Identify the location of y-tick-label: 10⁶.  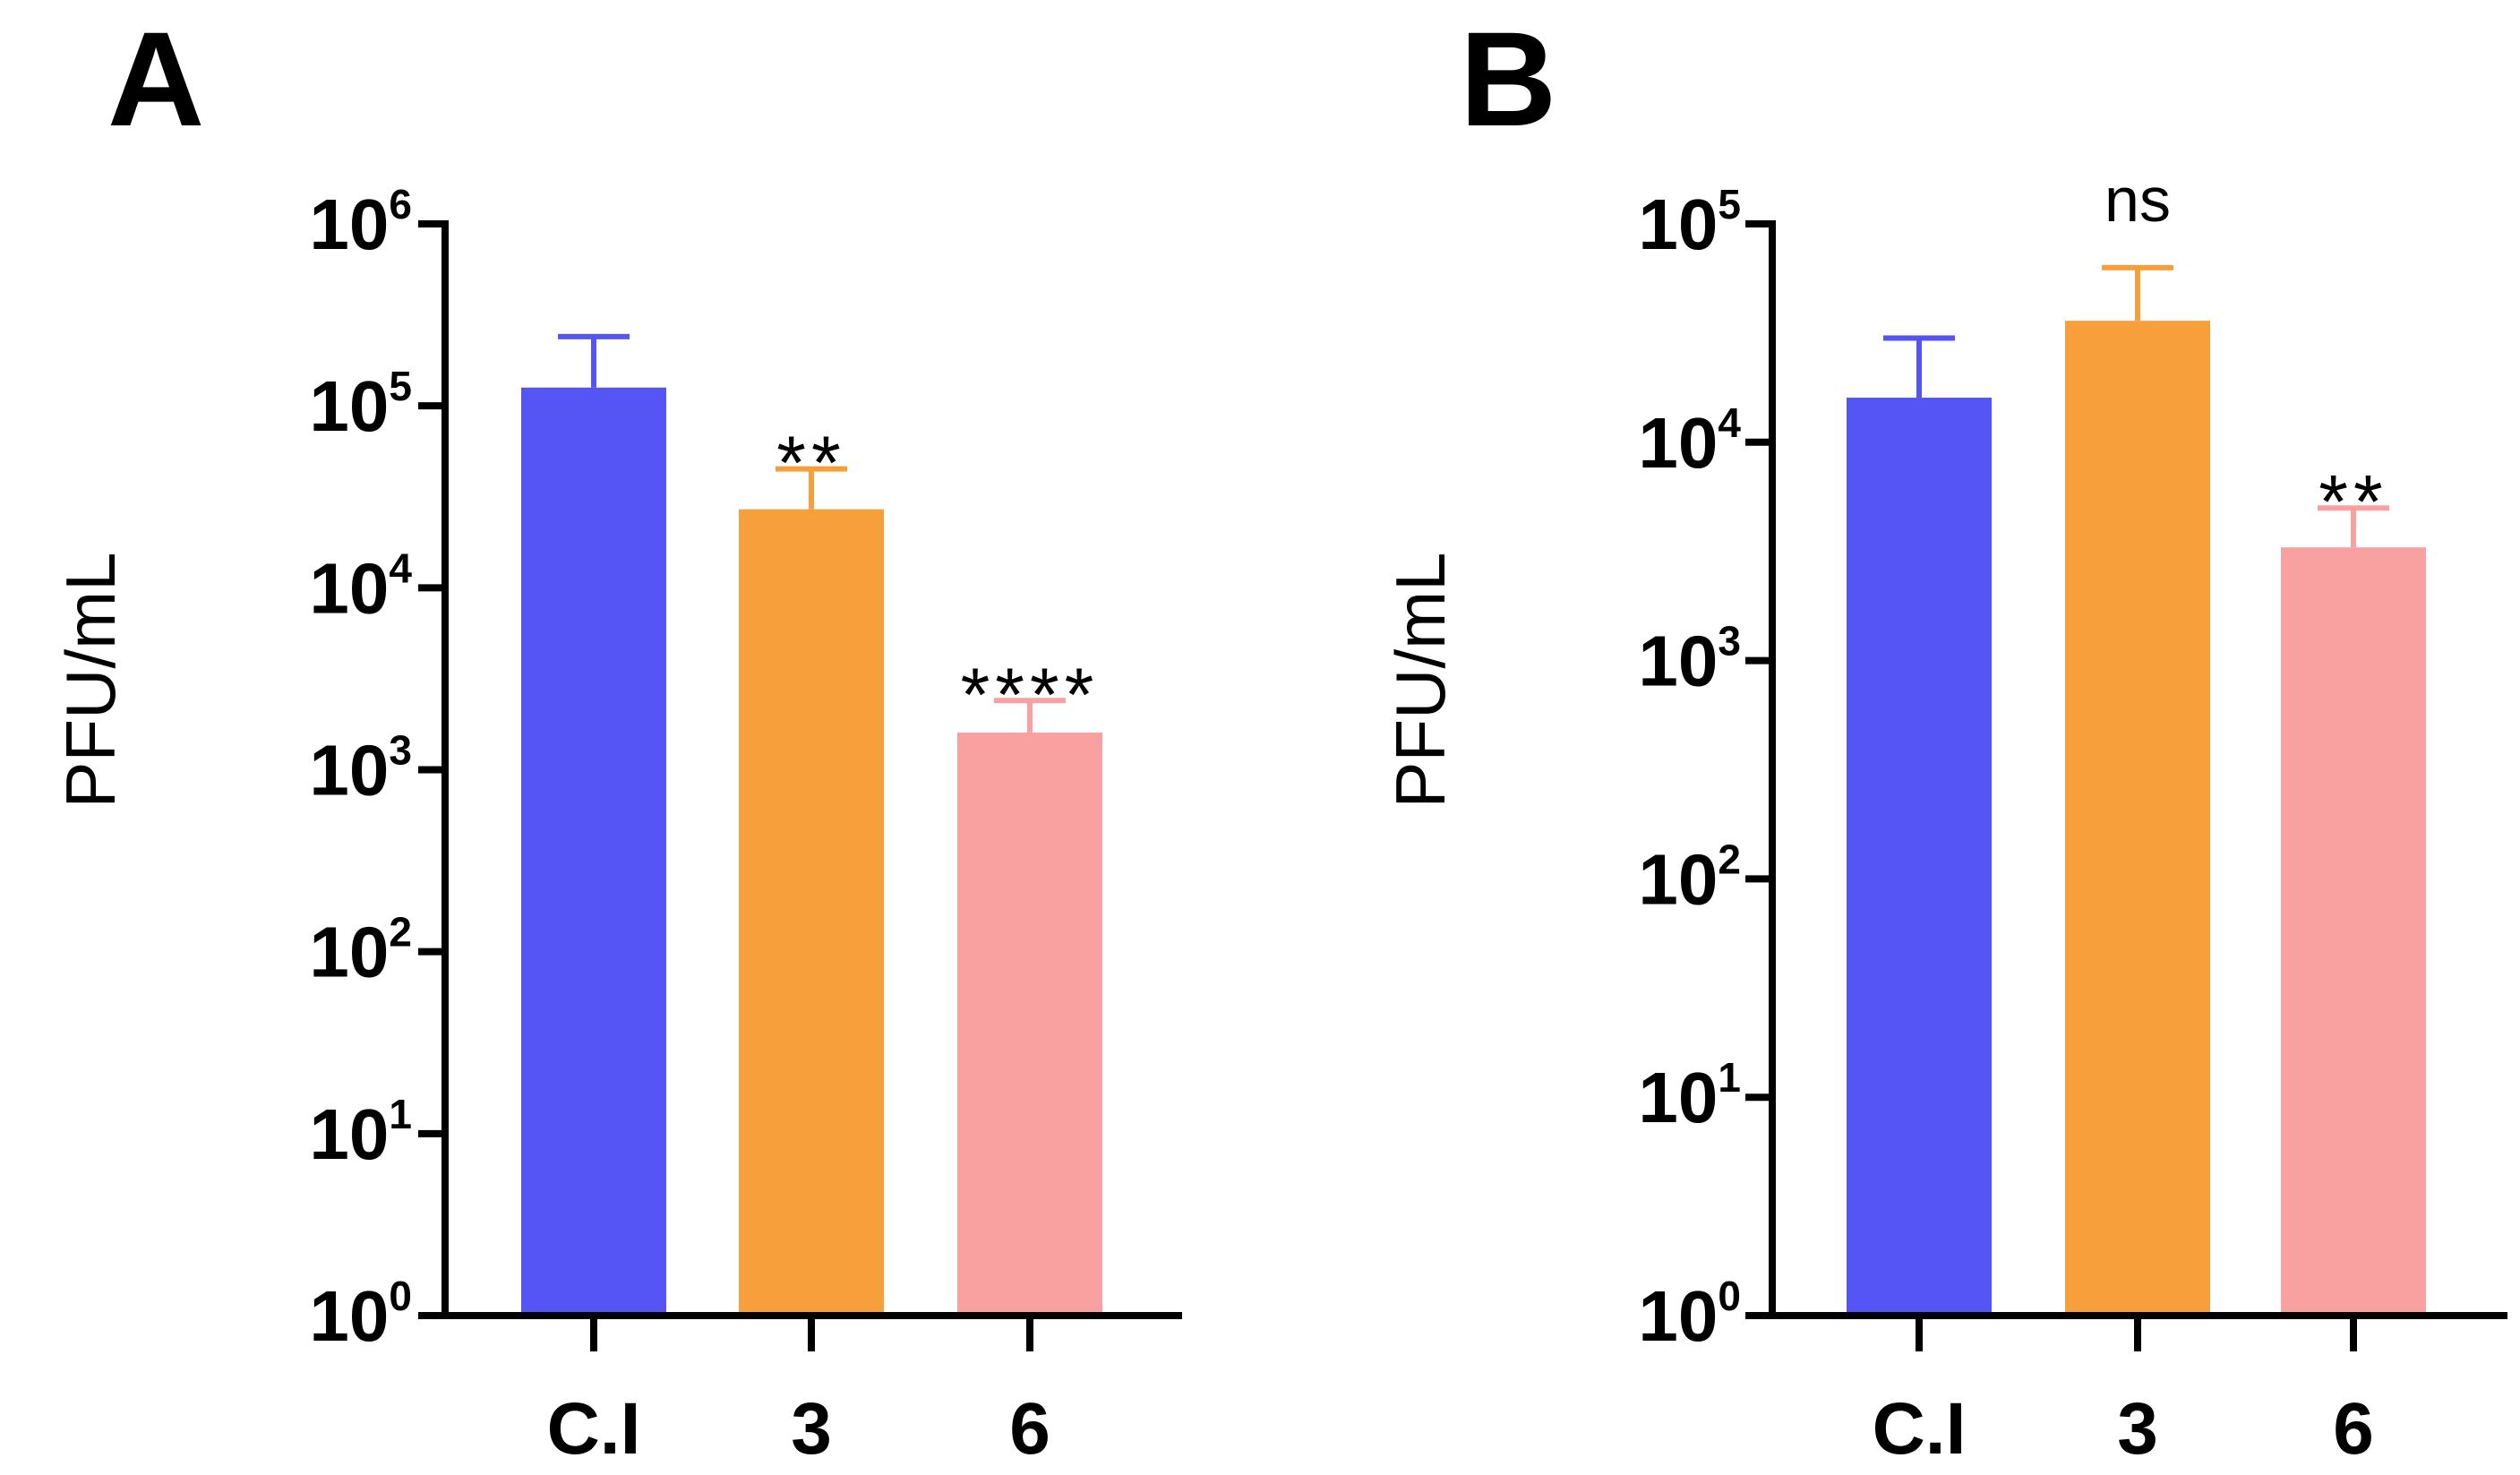
(360, 222).